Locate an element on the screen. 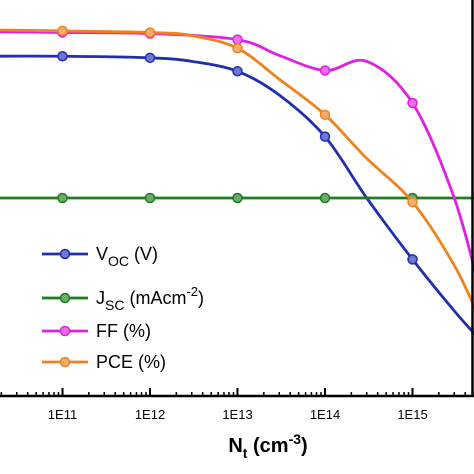  legend-item-3: PCE (%) is located at coordinates (104, 362).